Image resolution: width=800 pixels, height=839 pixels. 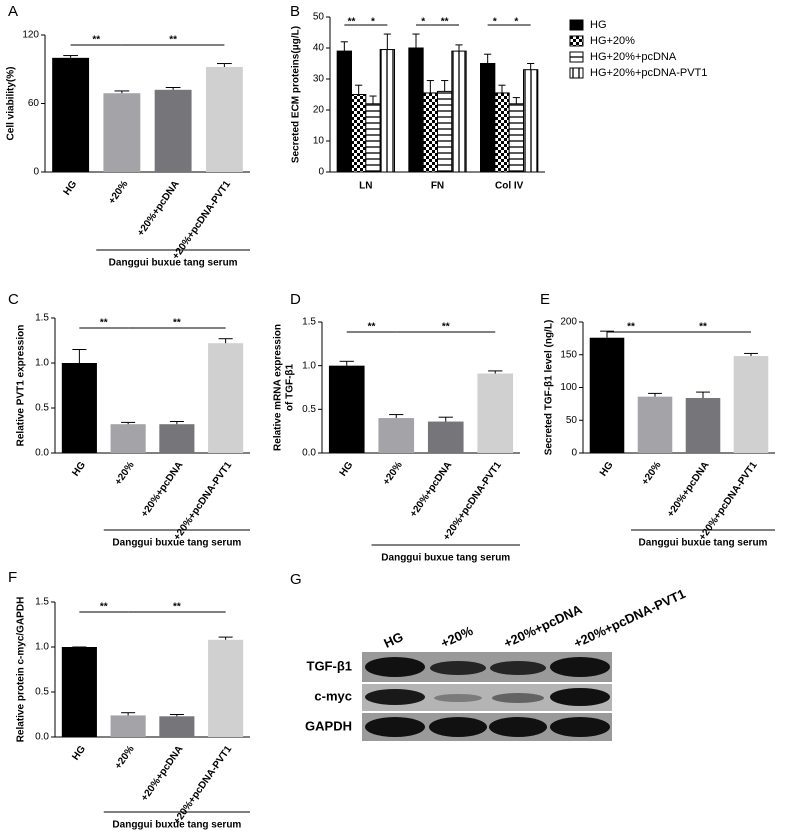 What do you see at coordinates (598, 25) in the screenshot?
I see `legend-label: HG` at bounding box center [598, 25].